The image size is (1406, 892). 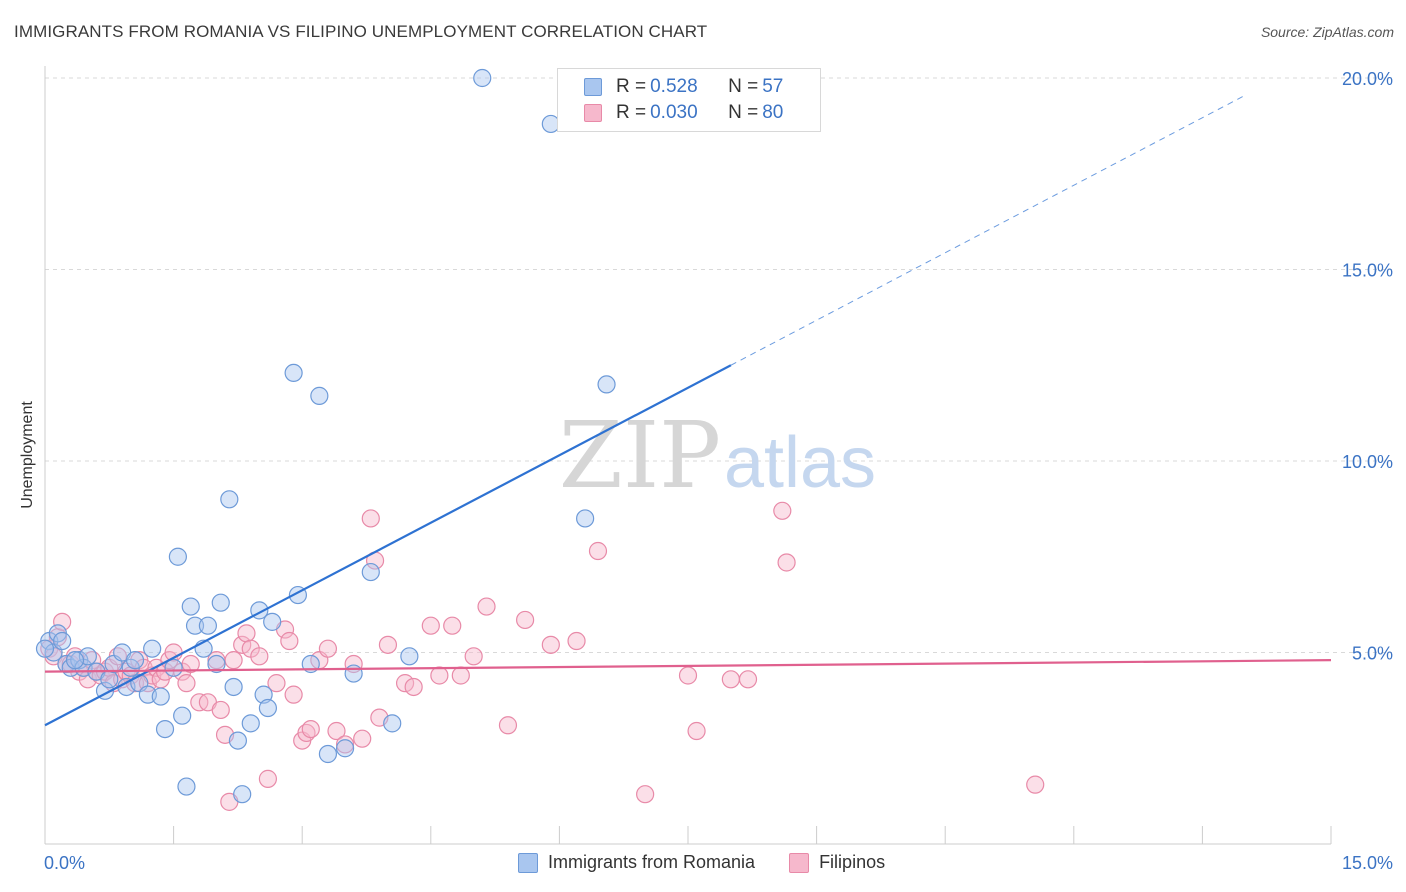 I want to click on x-tick-label-min: 0.0%, so click(x=64, y=863).